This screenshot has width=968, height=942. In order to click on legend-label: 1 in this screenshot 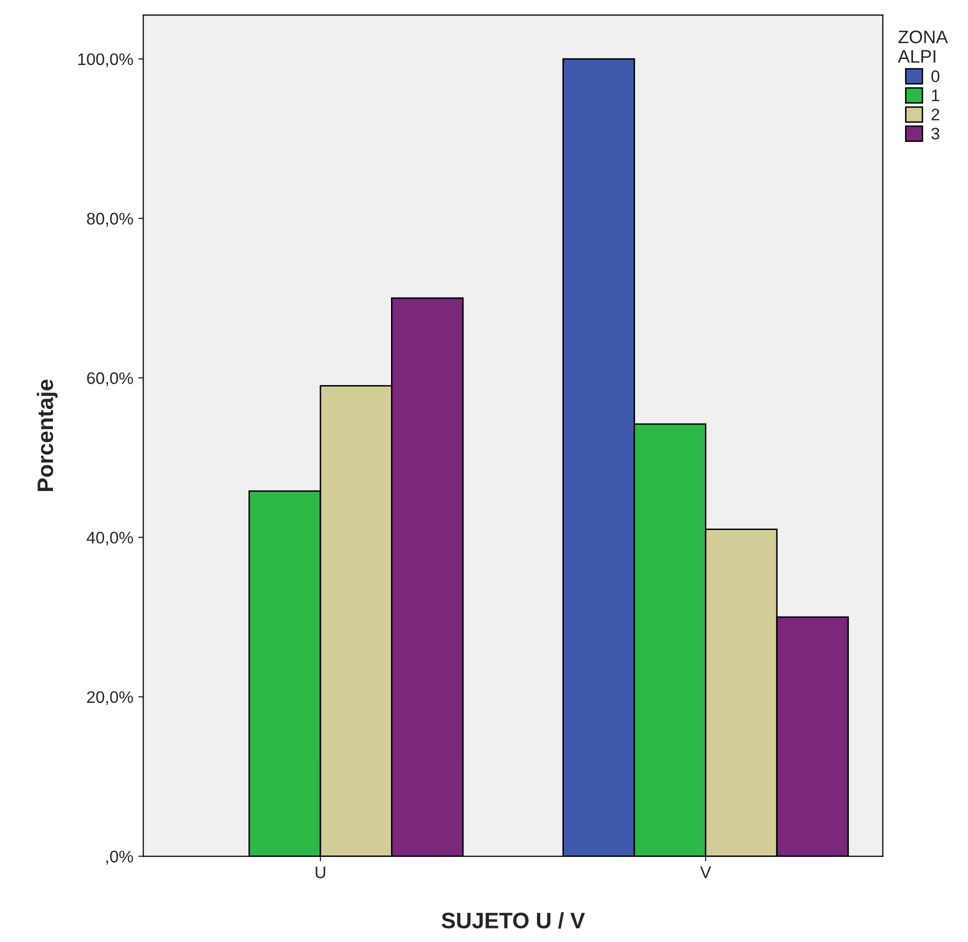, I will do `click(936, 96)`.